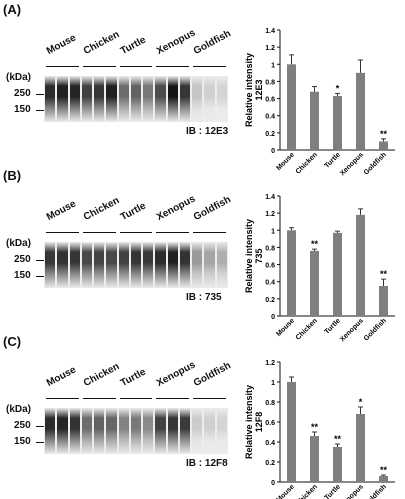  What do you see at coordinates (259, 255) in the screenshot?
I see `y-axis-label: 735` at bounding box center [259, 255].